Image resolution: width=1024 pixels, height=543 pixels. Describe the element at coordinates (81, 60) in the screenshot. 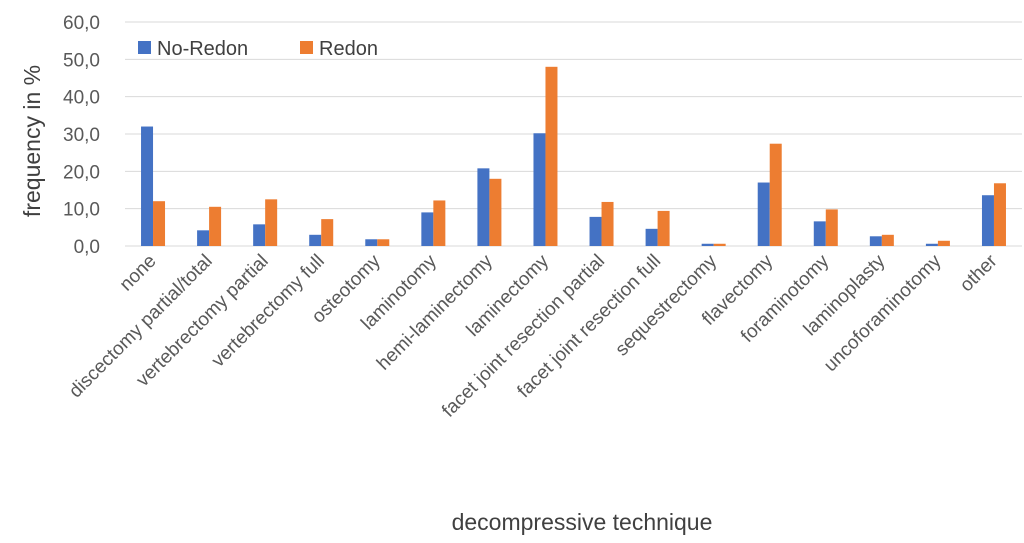

I see `y-tick-label: 50,0` at that location.